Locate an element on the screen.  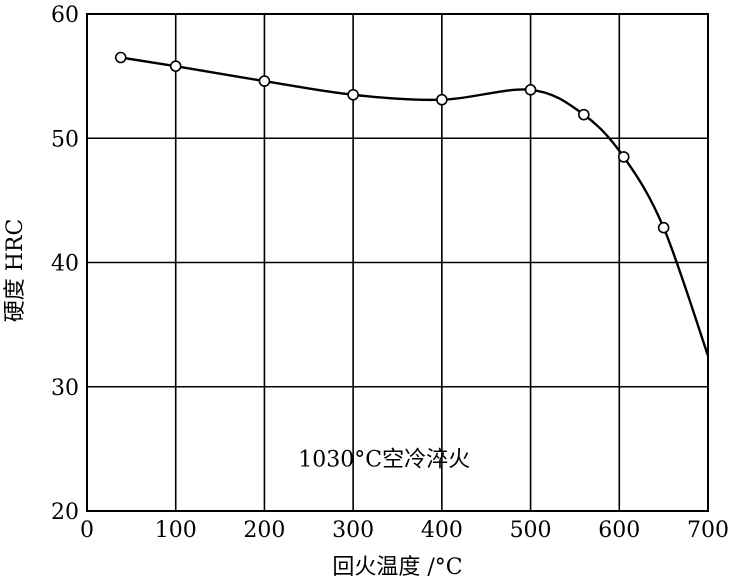
x-tick-label: 100 is located at coordinates (176, 530).